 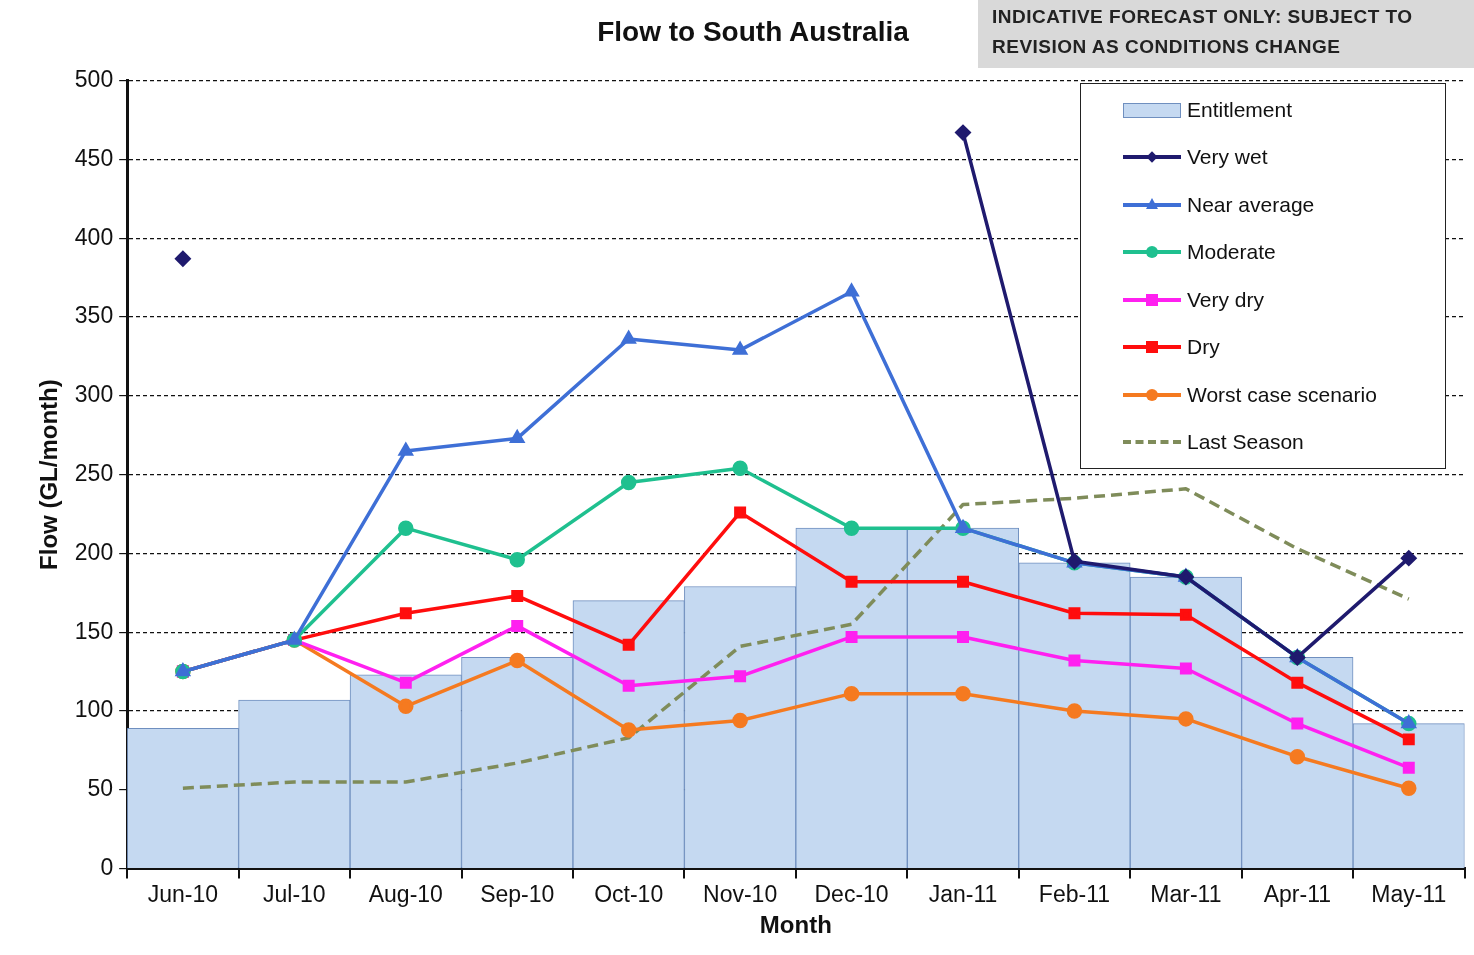 I want to click on x-tick-label: Sep-10, so click(x=517, y=893).